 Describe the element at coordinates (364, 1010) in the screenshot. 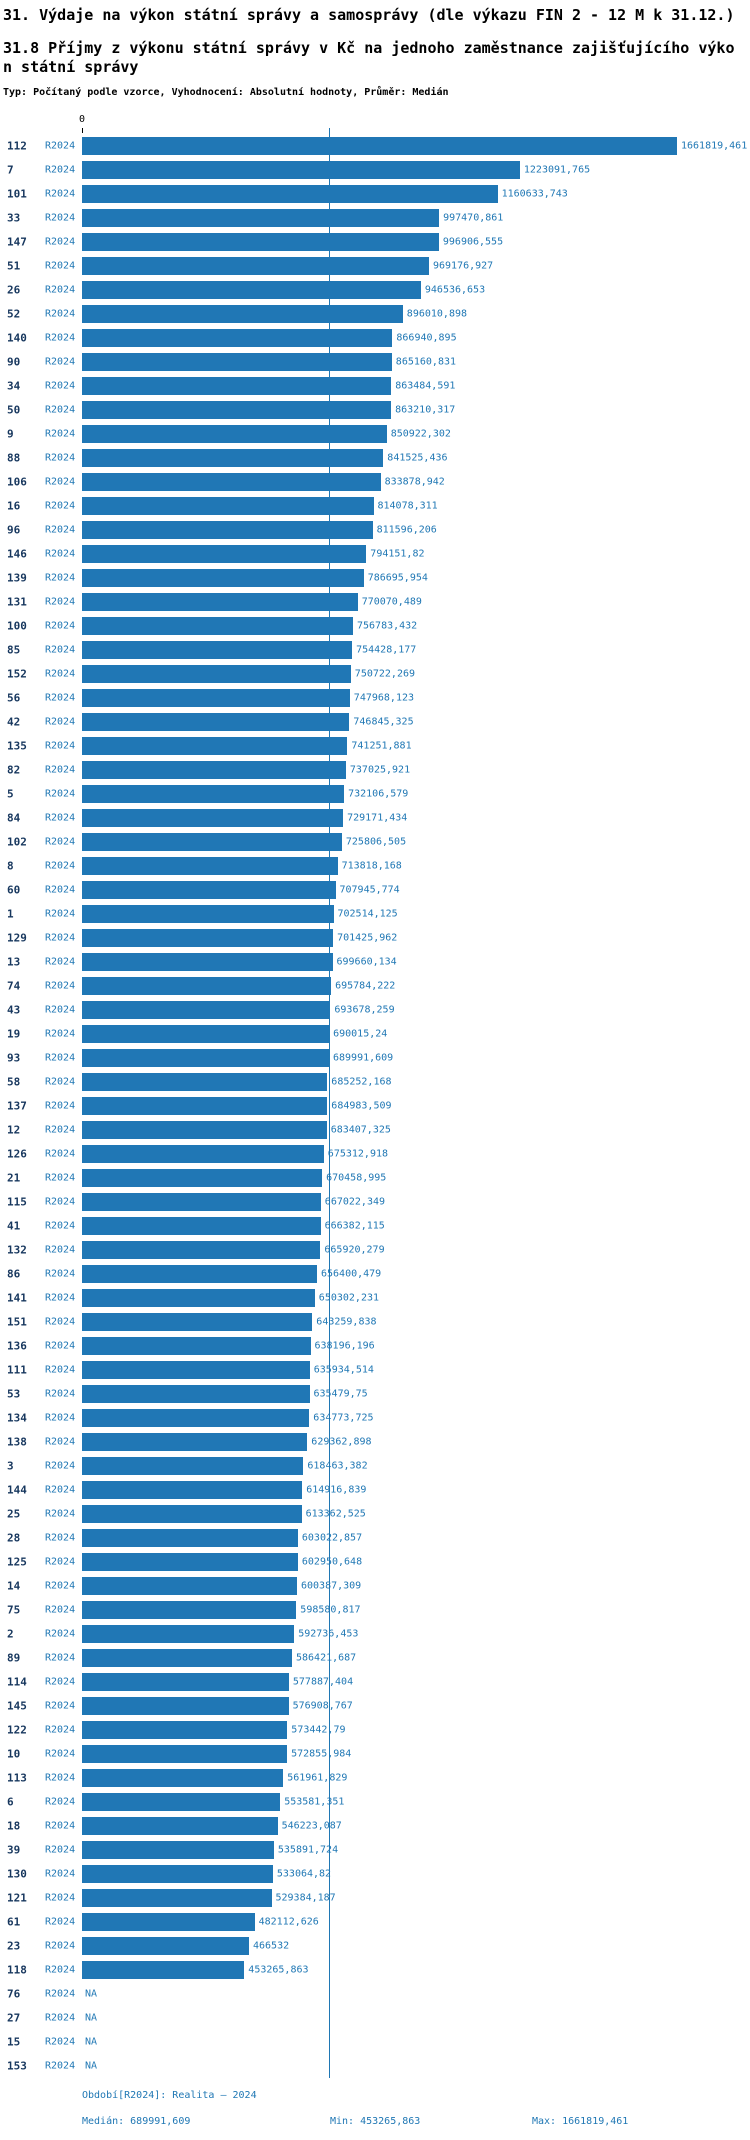

I see `value-label: 693678,259` at that location.